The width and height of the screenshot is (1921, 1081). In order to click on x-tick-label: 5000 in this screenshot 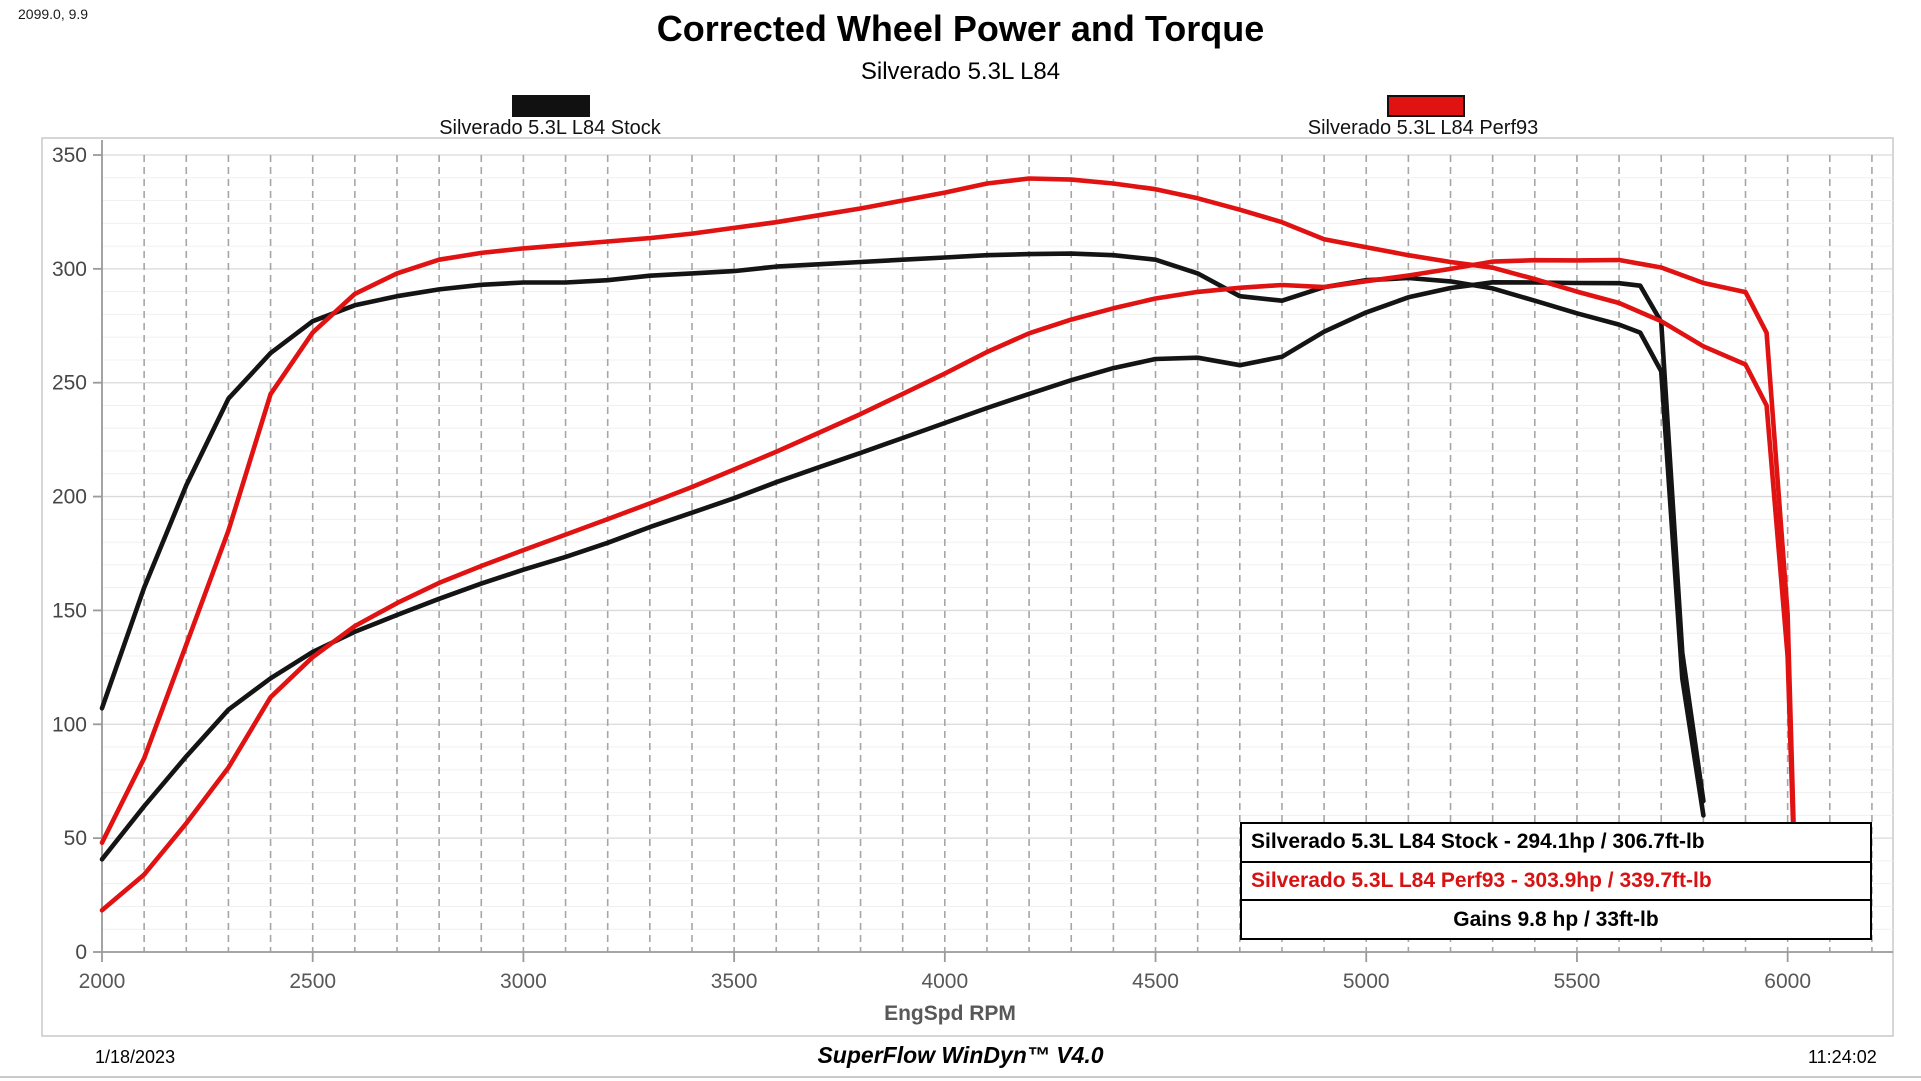, I will do `click(1366, 981)`.